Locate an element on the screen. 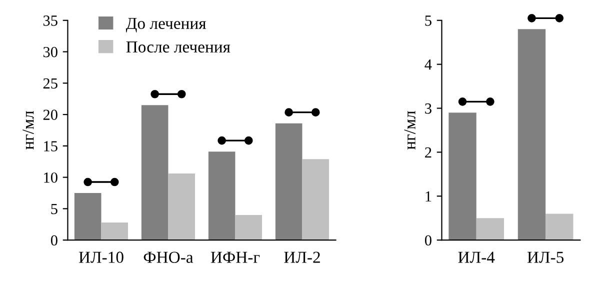  y-tick-label: 25 is located at coordinates (50, 83).